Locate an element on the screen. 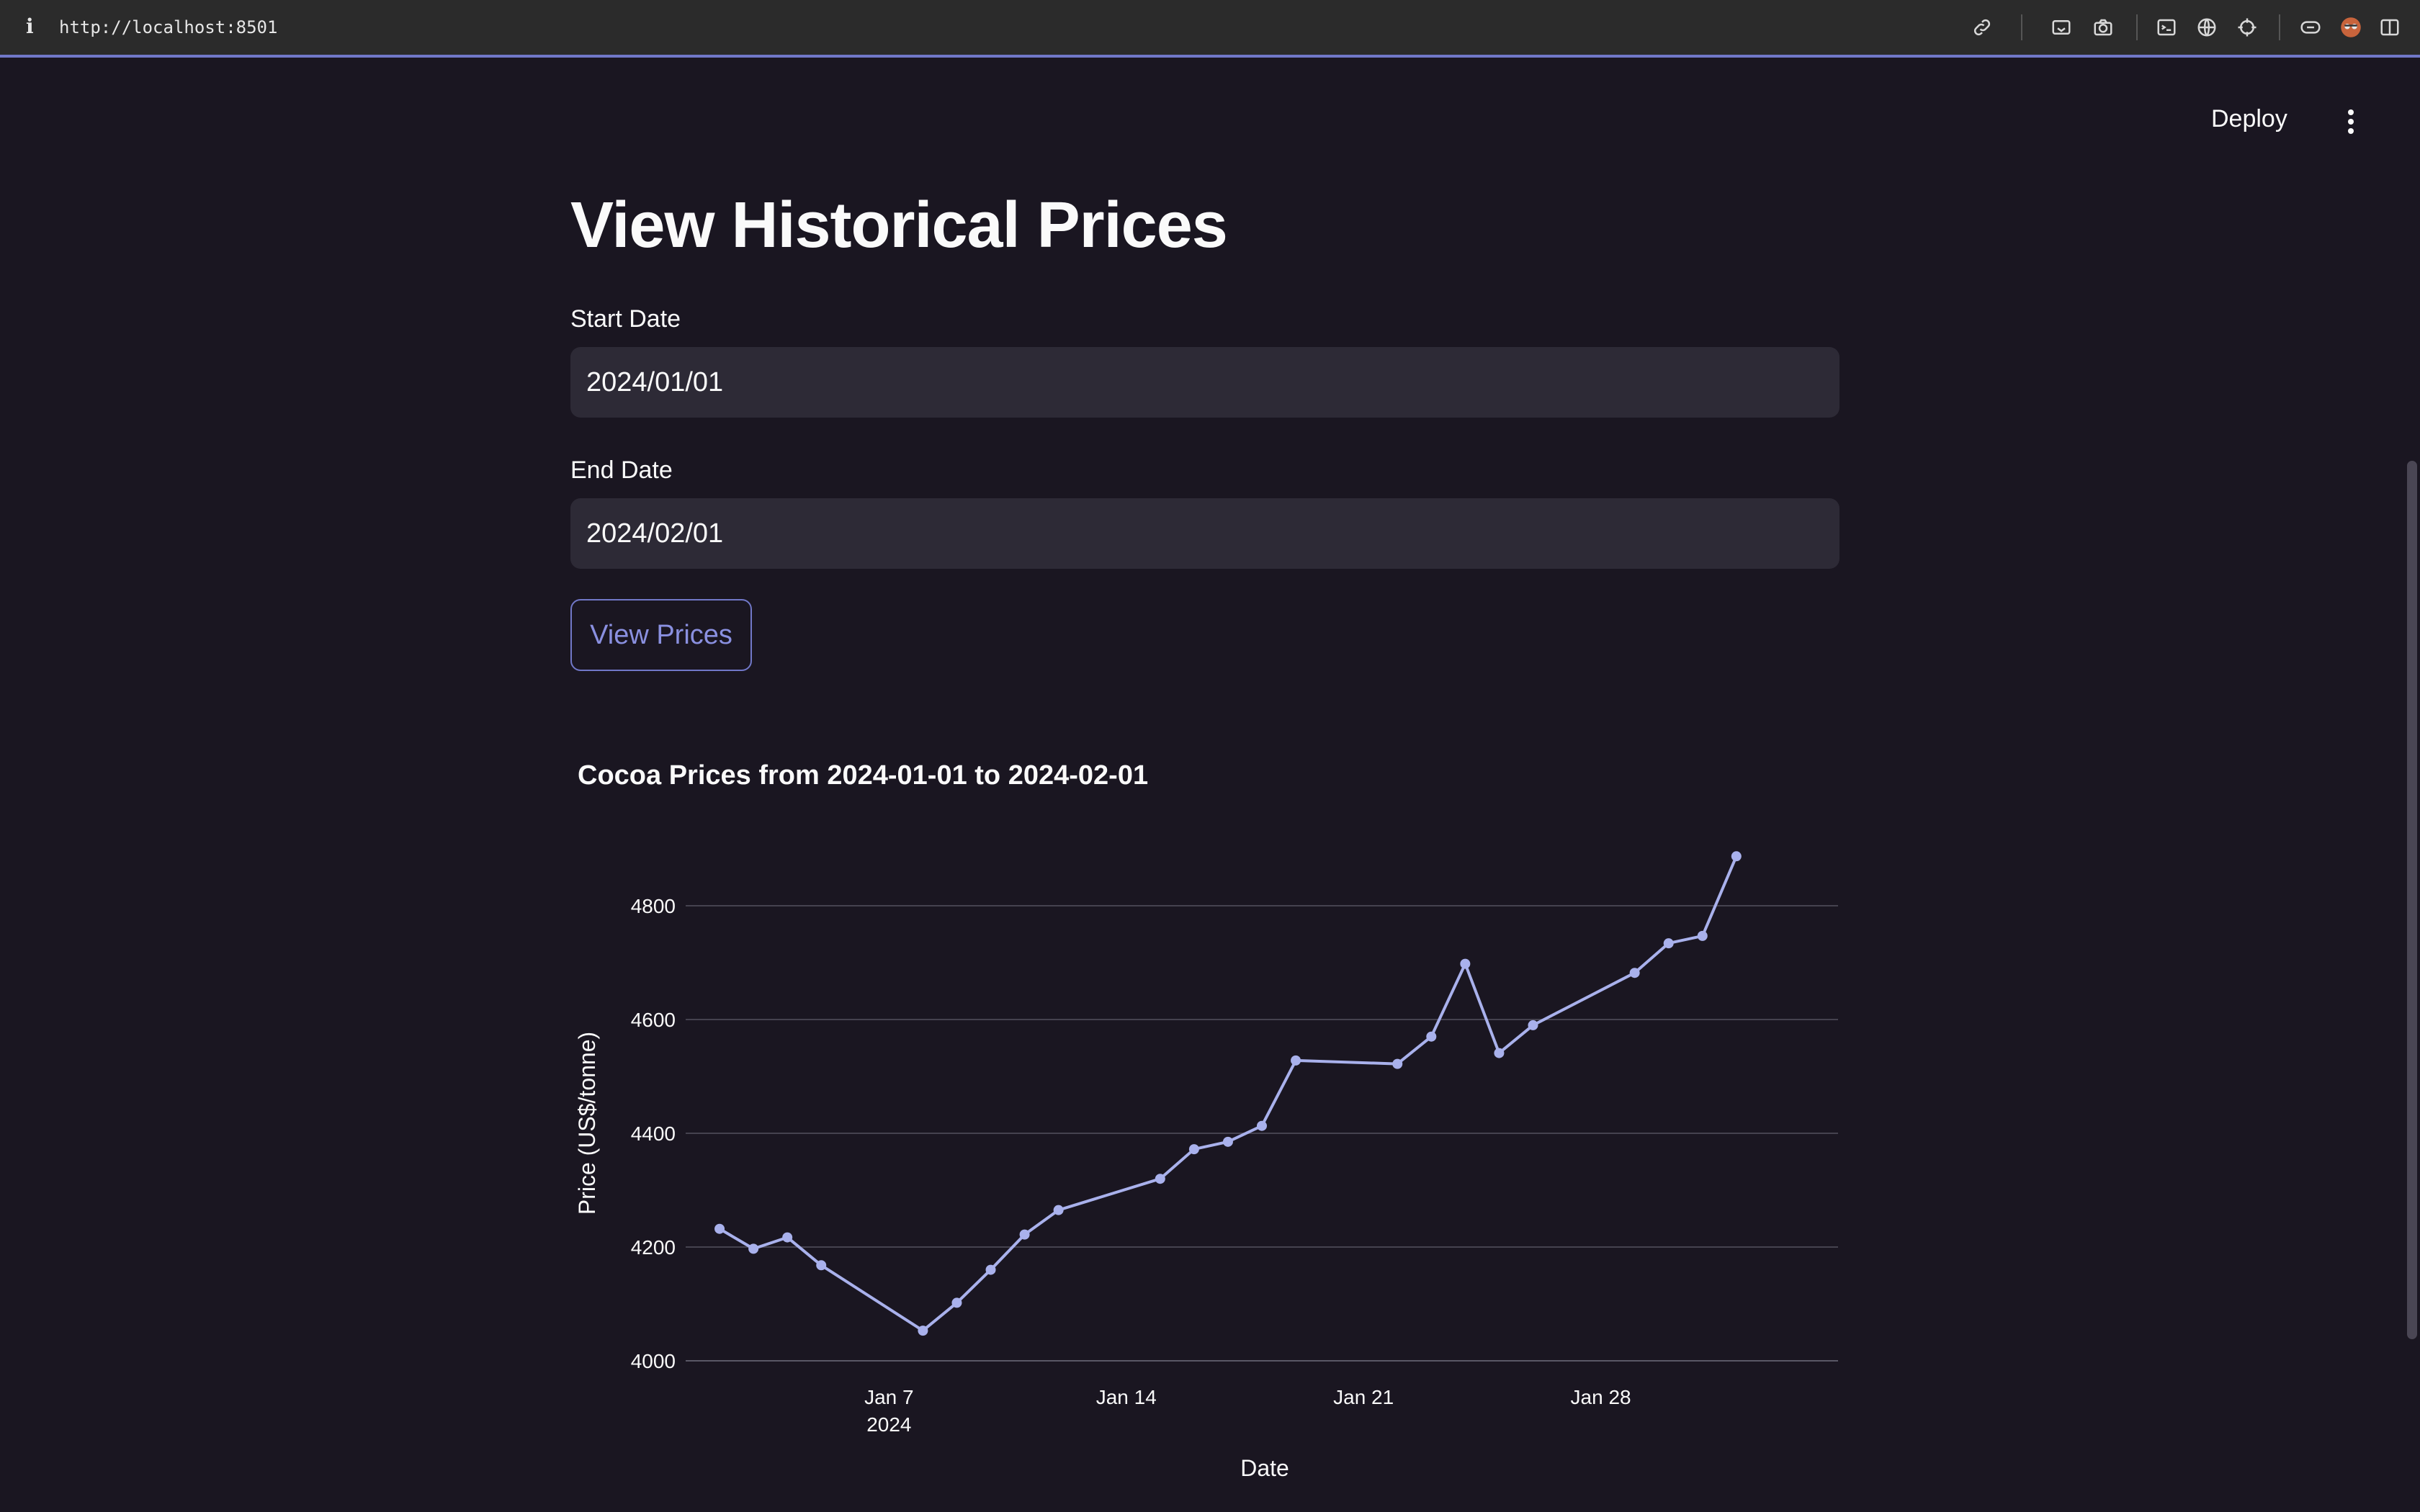 The height and width of the screenshot is (1512, 2420). main-menu-icon is located at coordinates (2351, 121).